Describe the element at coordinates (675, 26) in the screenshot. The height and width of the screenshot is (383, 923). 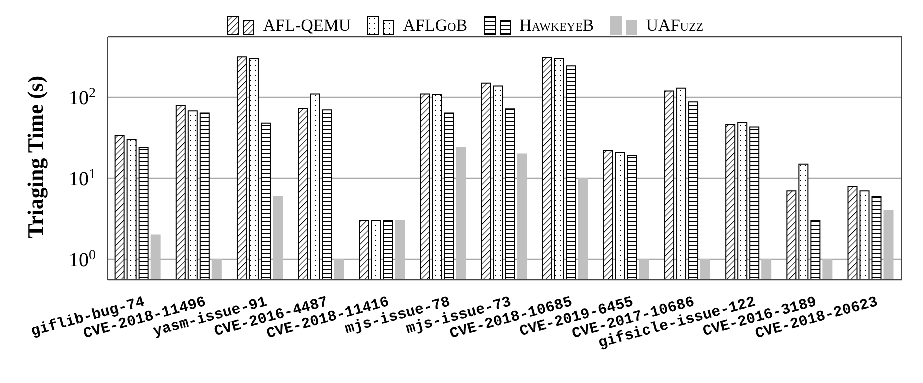
I see `legend-label: UAFuzz` at that location.